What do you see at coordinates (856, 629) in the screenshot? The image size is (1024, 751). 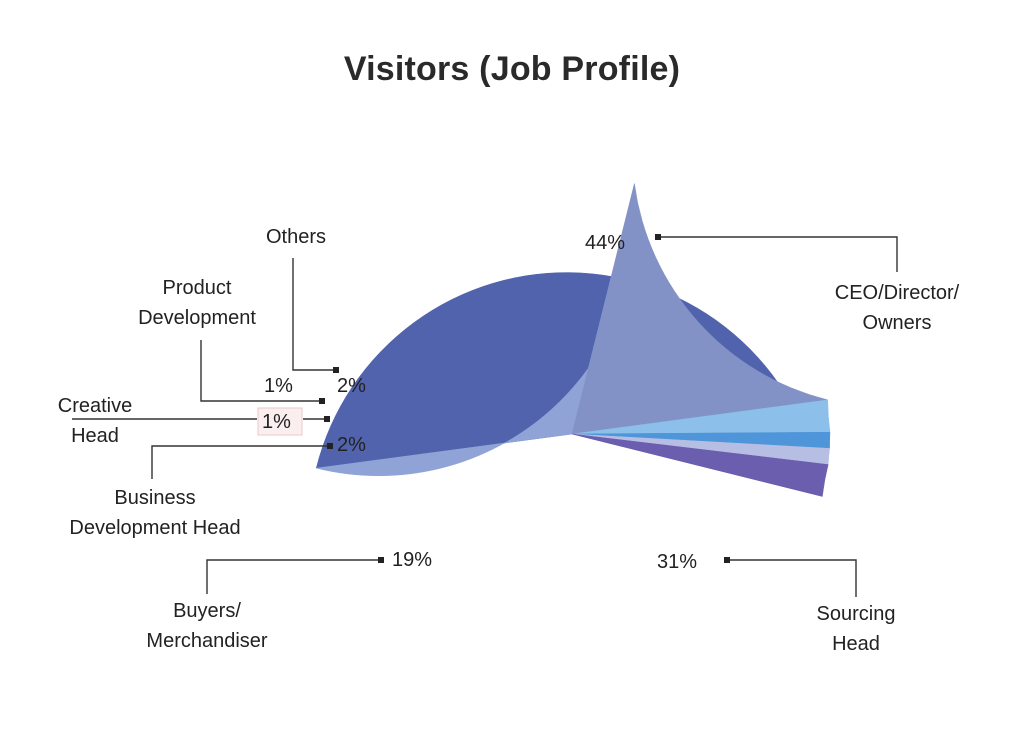 I see `category-label: Sourcing Head` at bounding box center [856, 629].